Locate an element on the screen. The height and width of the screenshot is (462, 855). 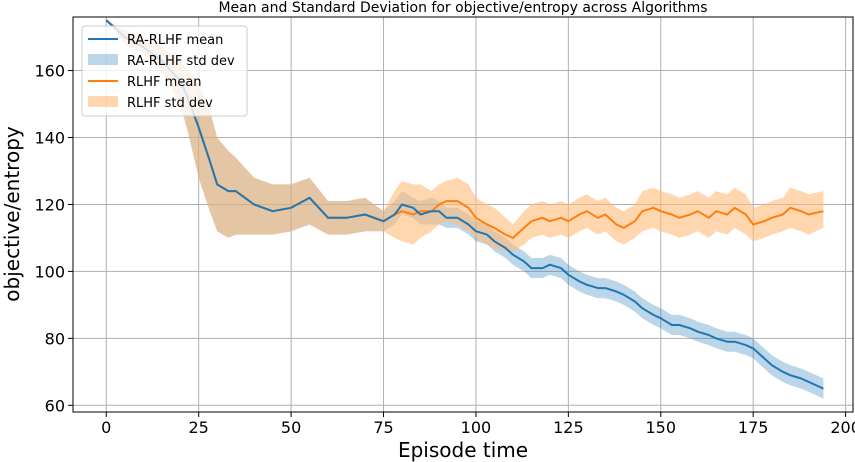
x-tick-label: 150 is located at coordinates (660, 427).